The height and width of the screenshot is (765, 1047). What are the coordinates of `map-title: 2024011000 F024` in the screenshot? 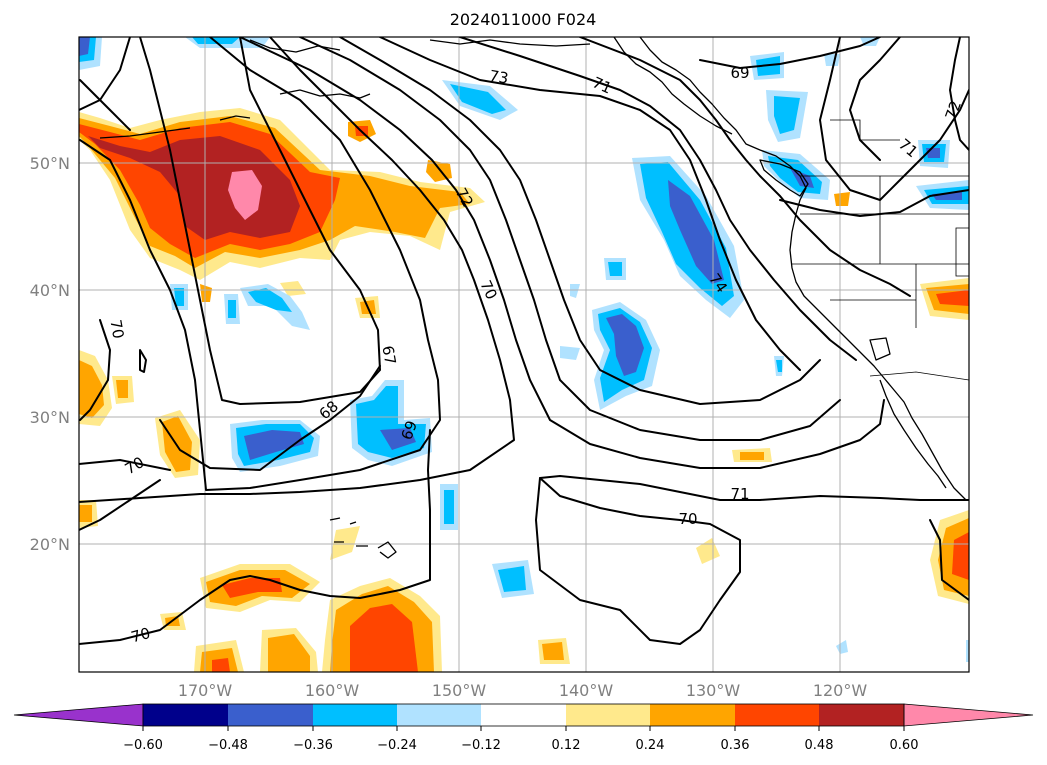 It's located at (523, 19).